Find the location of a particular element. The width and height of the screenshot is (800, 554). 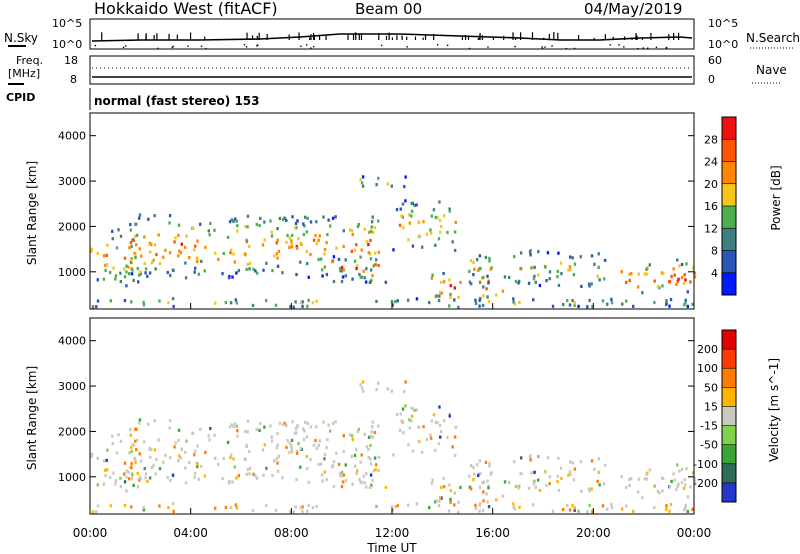

noise-left-tick-high: 10^5 is located at coordinates (67, 23).